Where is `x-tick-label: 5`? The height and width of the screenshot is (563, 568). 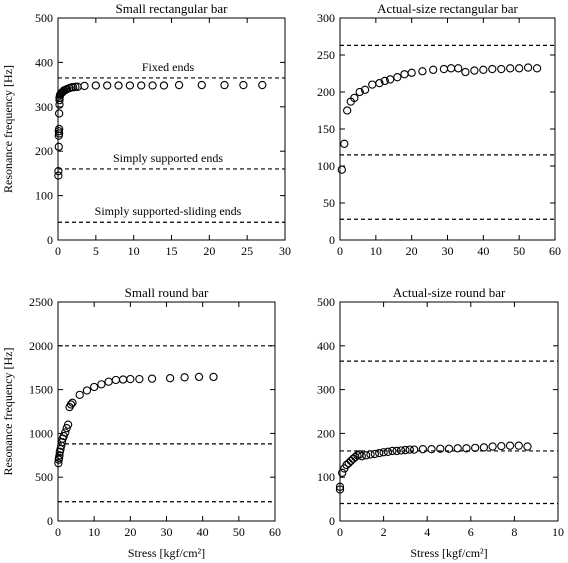
x-tick-label: 5 is located at coordinates (96, 251).